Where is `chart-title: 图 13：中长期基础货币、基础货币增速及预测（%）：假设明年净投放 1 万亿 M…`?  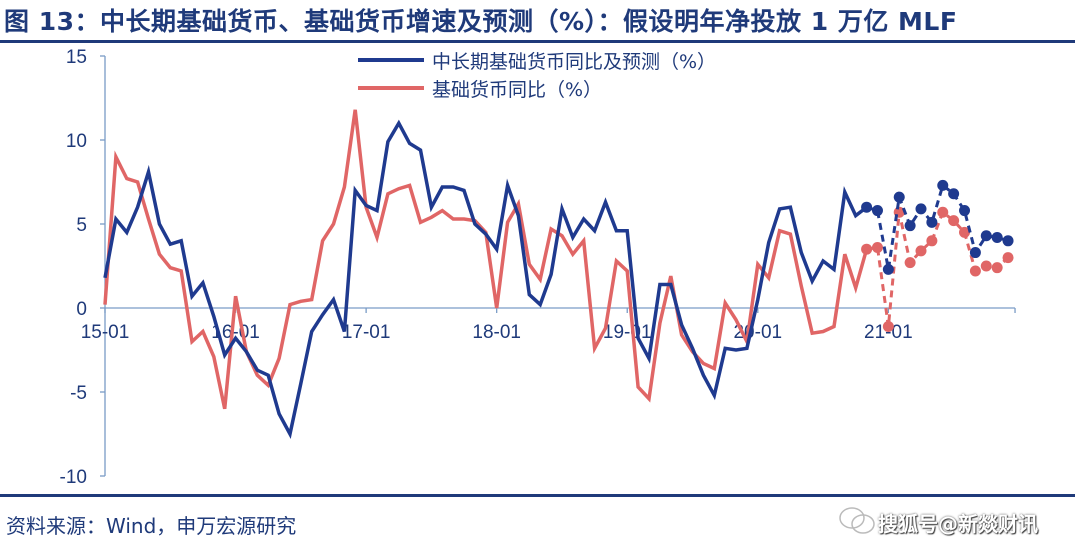 chart-title: 图 13：中长期基础货币、基础货币增速及预测（%）：假设明年净投放 1 万亿 M… is located at coordinates (481, 21).